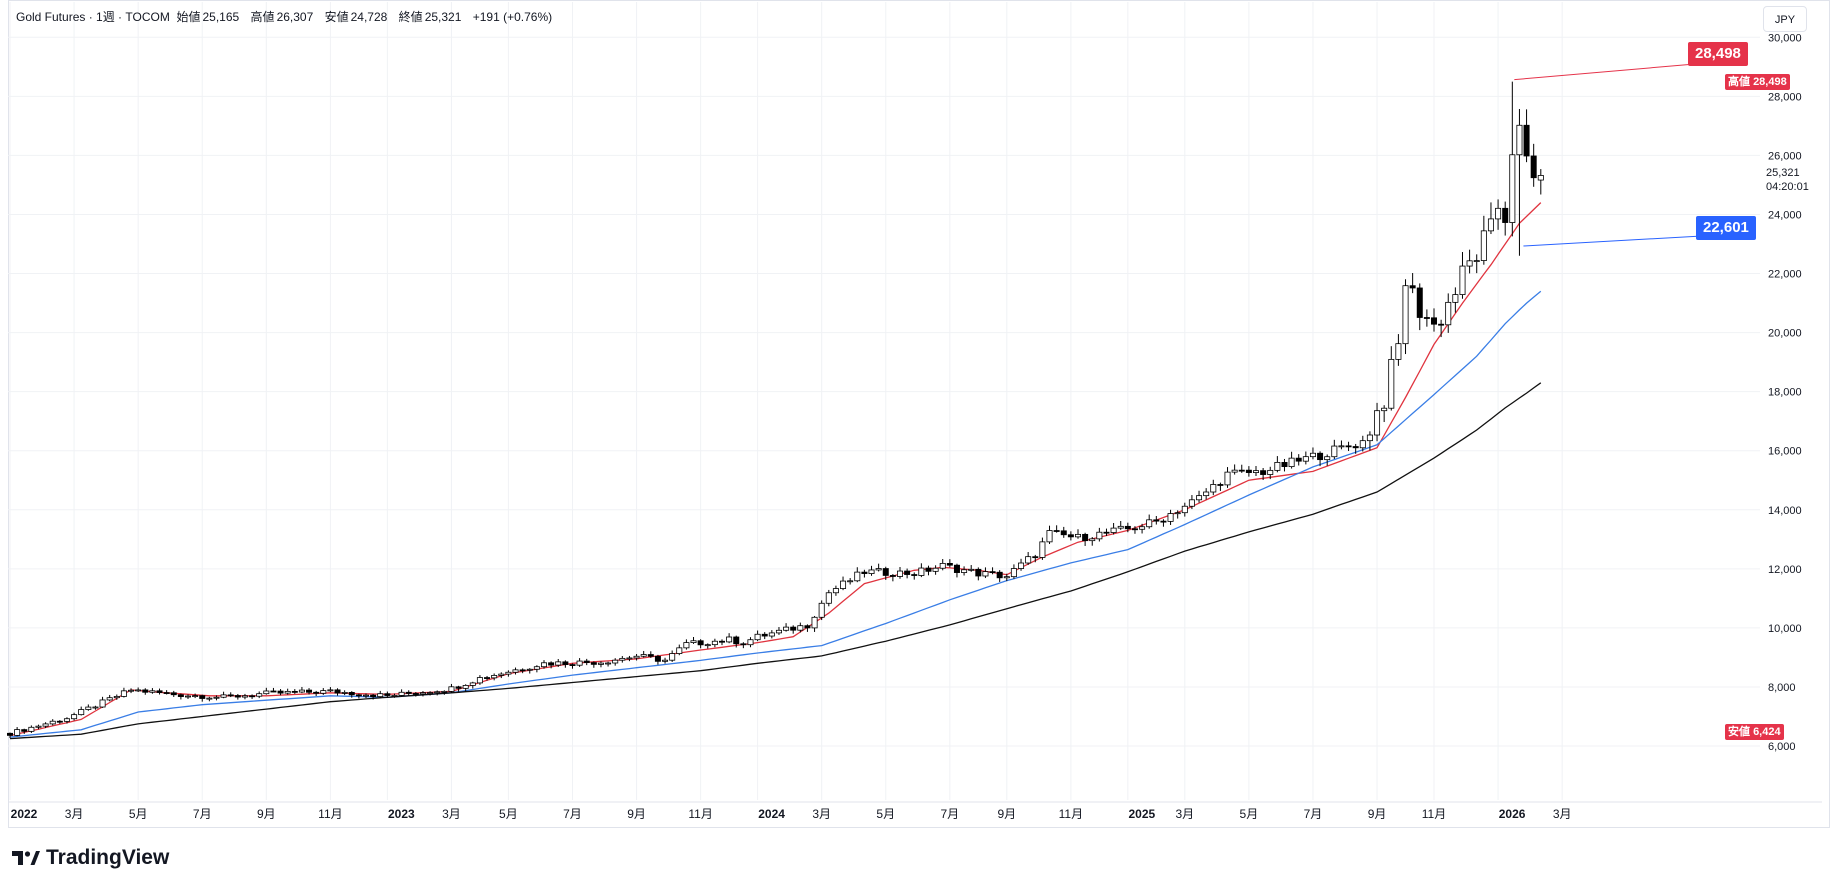 Image resolution: width=1832 pixels, height=888 pixels. Describe the element at coordinates (1313, 814) in the screenshot. I see `x-tick-label: 7月` at that location.